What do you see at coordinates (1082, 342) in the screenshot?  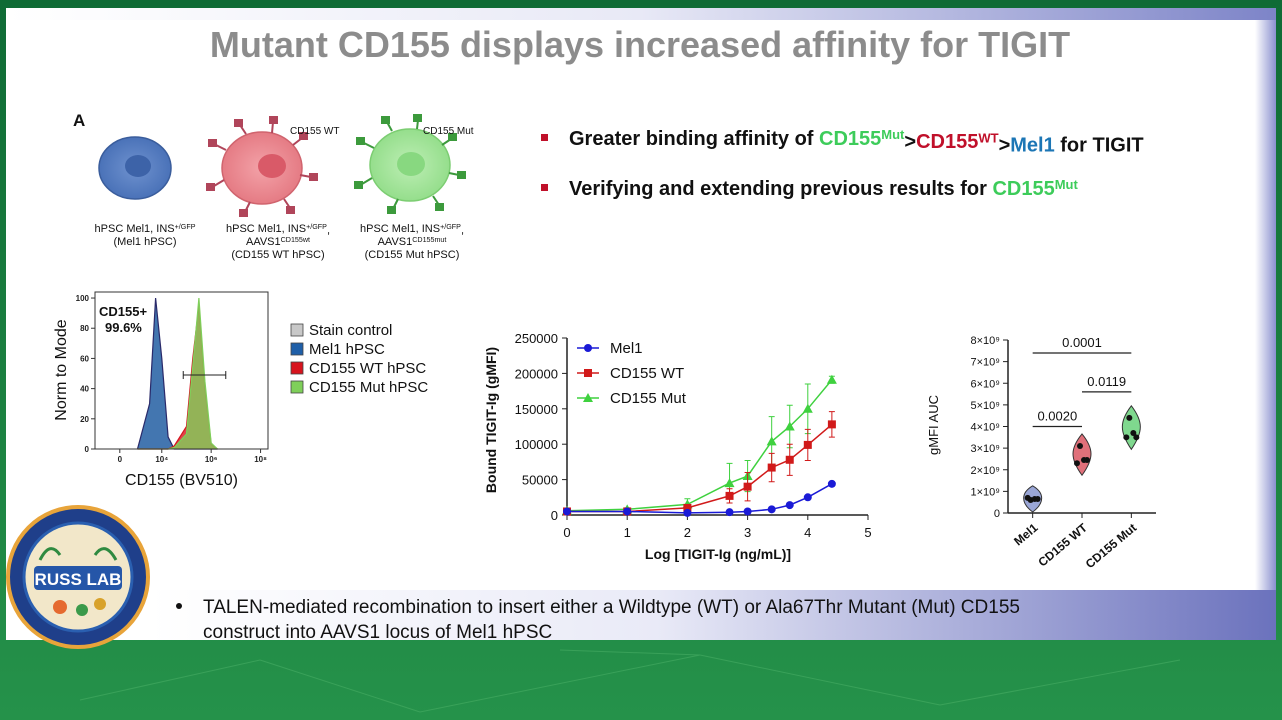 I see `p-value: 0.0001` at bounding box center [1082, 342].